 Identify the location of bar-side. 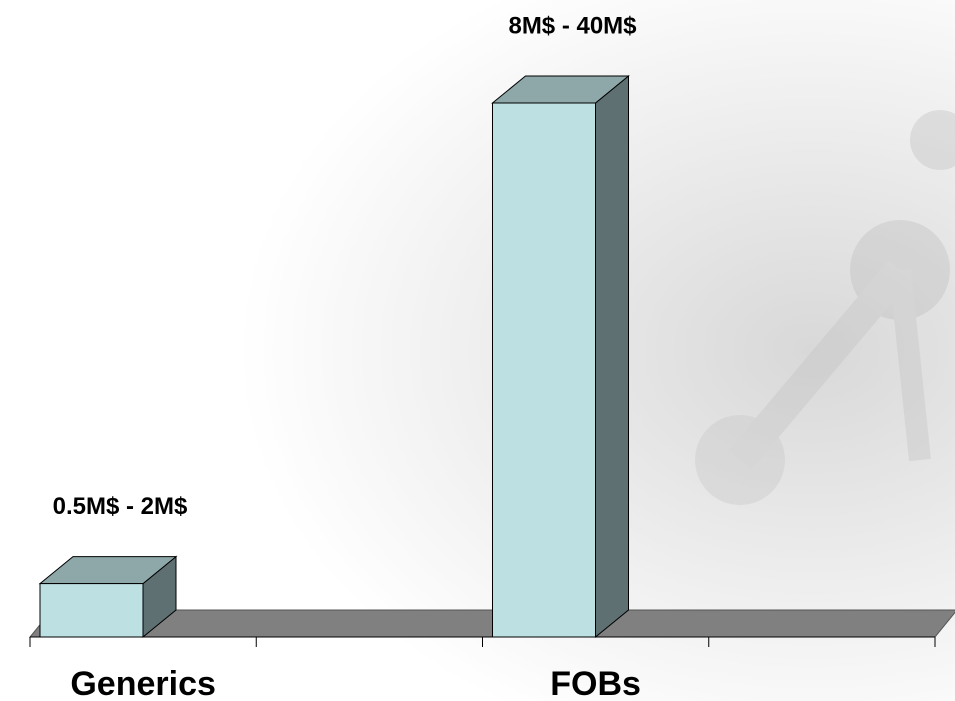
(612, 356).